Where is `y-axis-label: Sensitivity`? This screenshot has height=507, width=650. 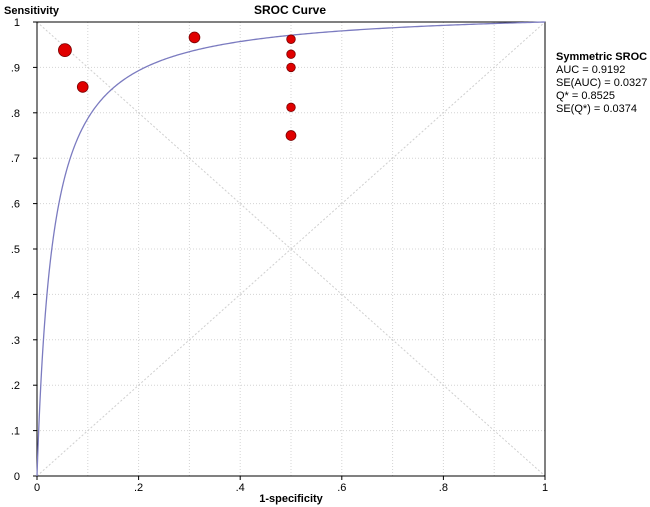 y-axis-label: Sensitivity is located at coordinates (32, 11).